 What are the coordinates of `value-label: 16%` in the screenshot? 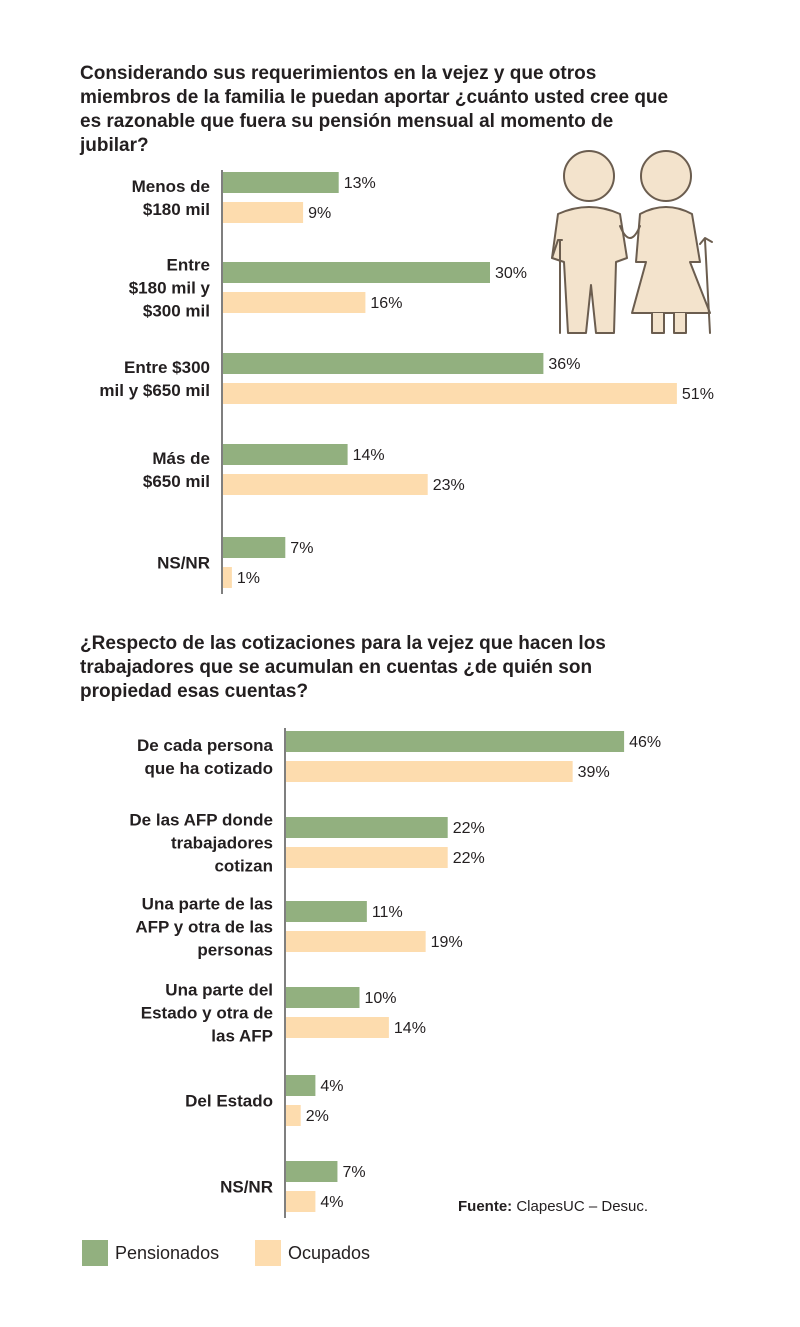 It's located at (386, 303).